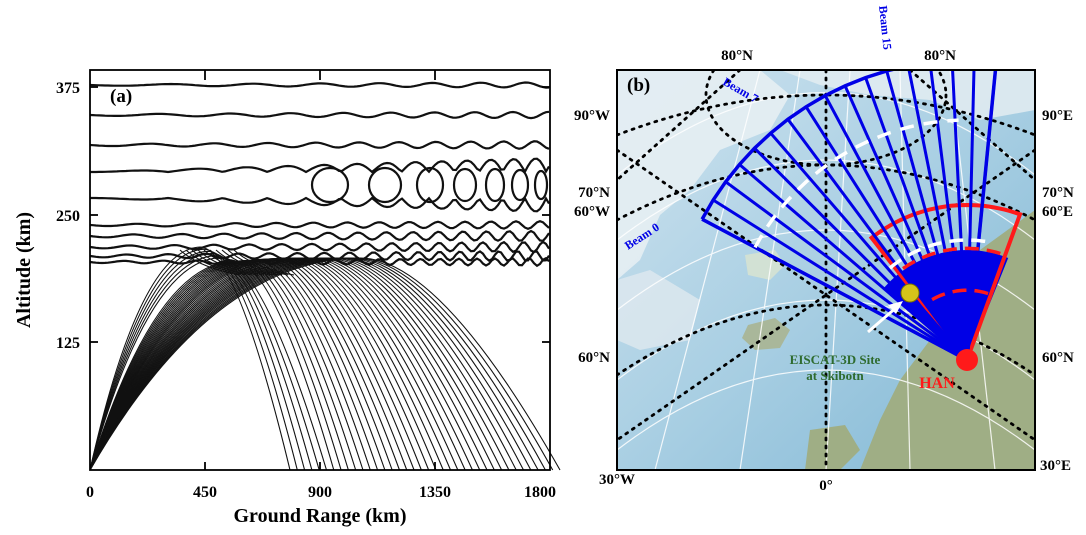 The image size is (1086, 535). I want to click on lon-label: 30°E, so click(1055, 466).